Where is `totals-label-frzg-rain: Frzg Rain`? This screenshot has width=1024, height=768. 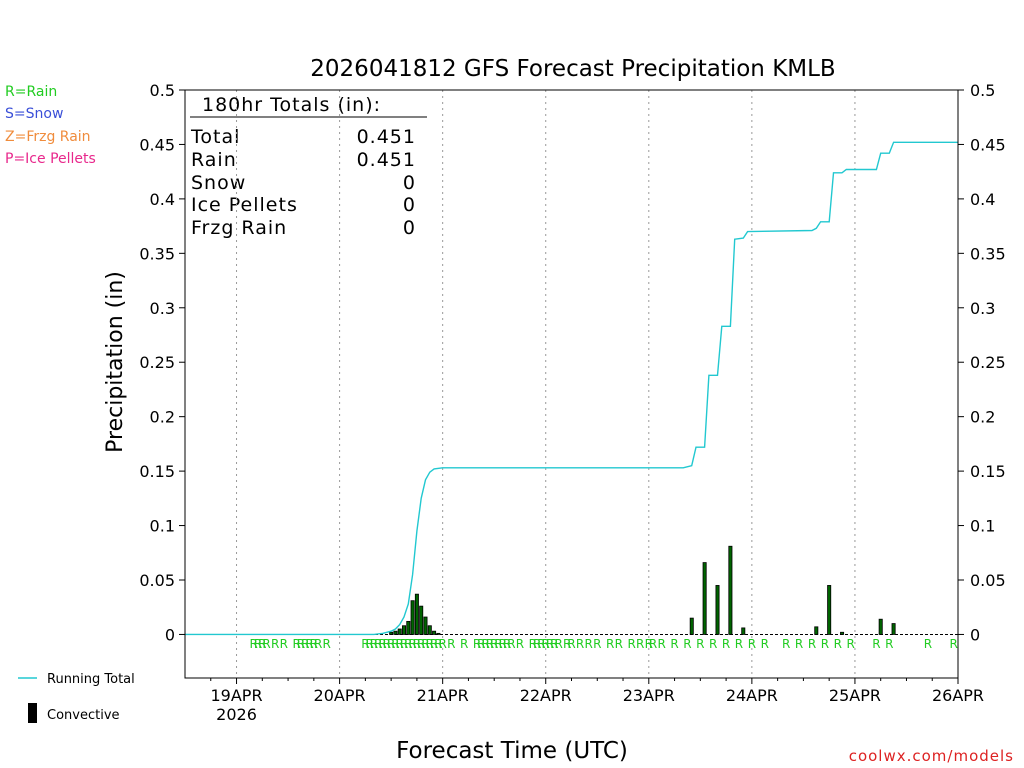
totals-label-frzg-rain: Frzg Rain is located at coordinates (239, 228).